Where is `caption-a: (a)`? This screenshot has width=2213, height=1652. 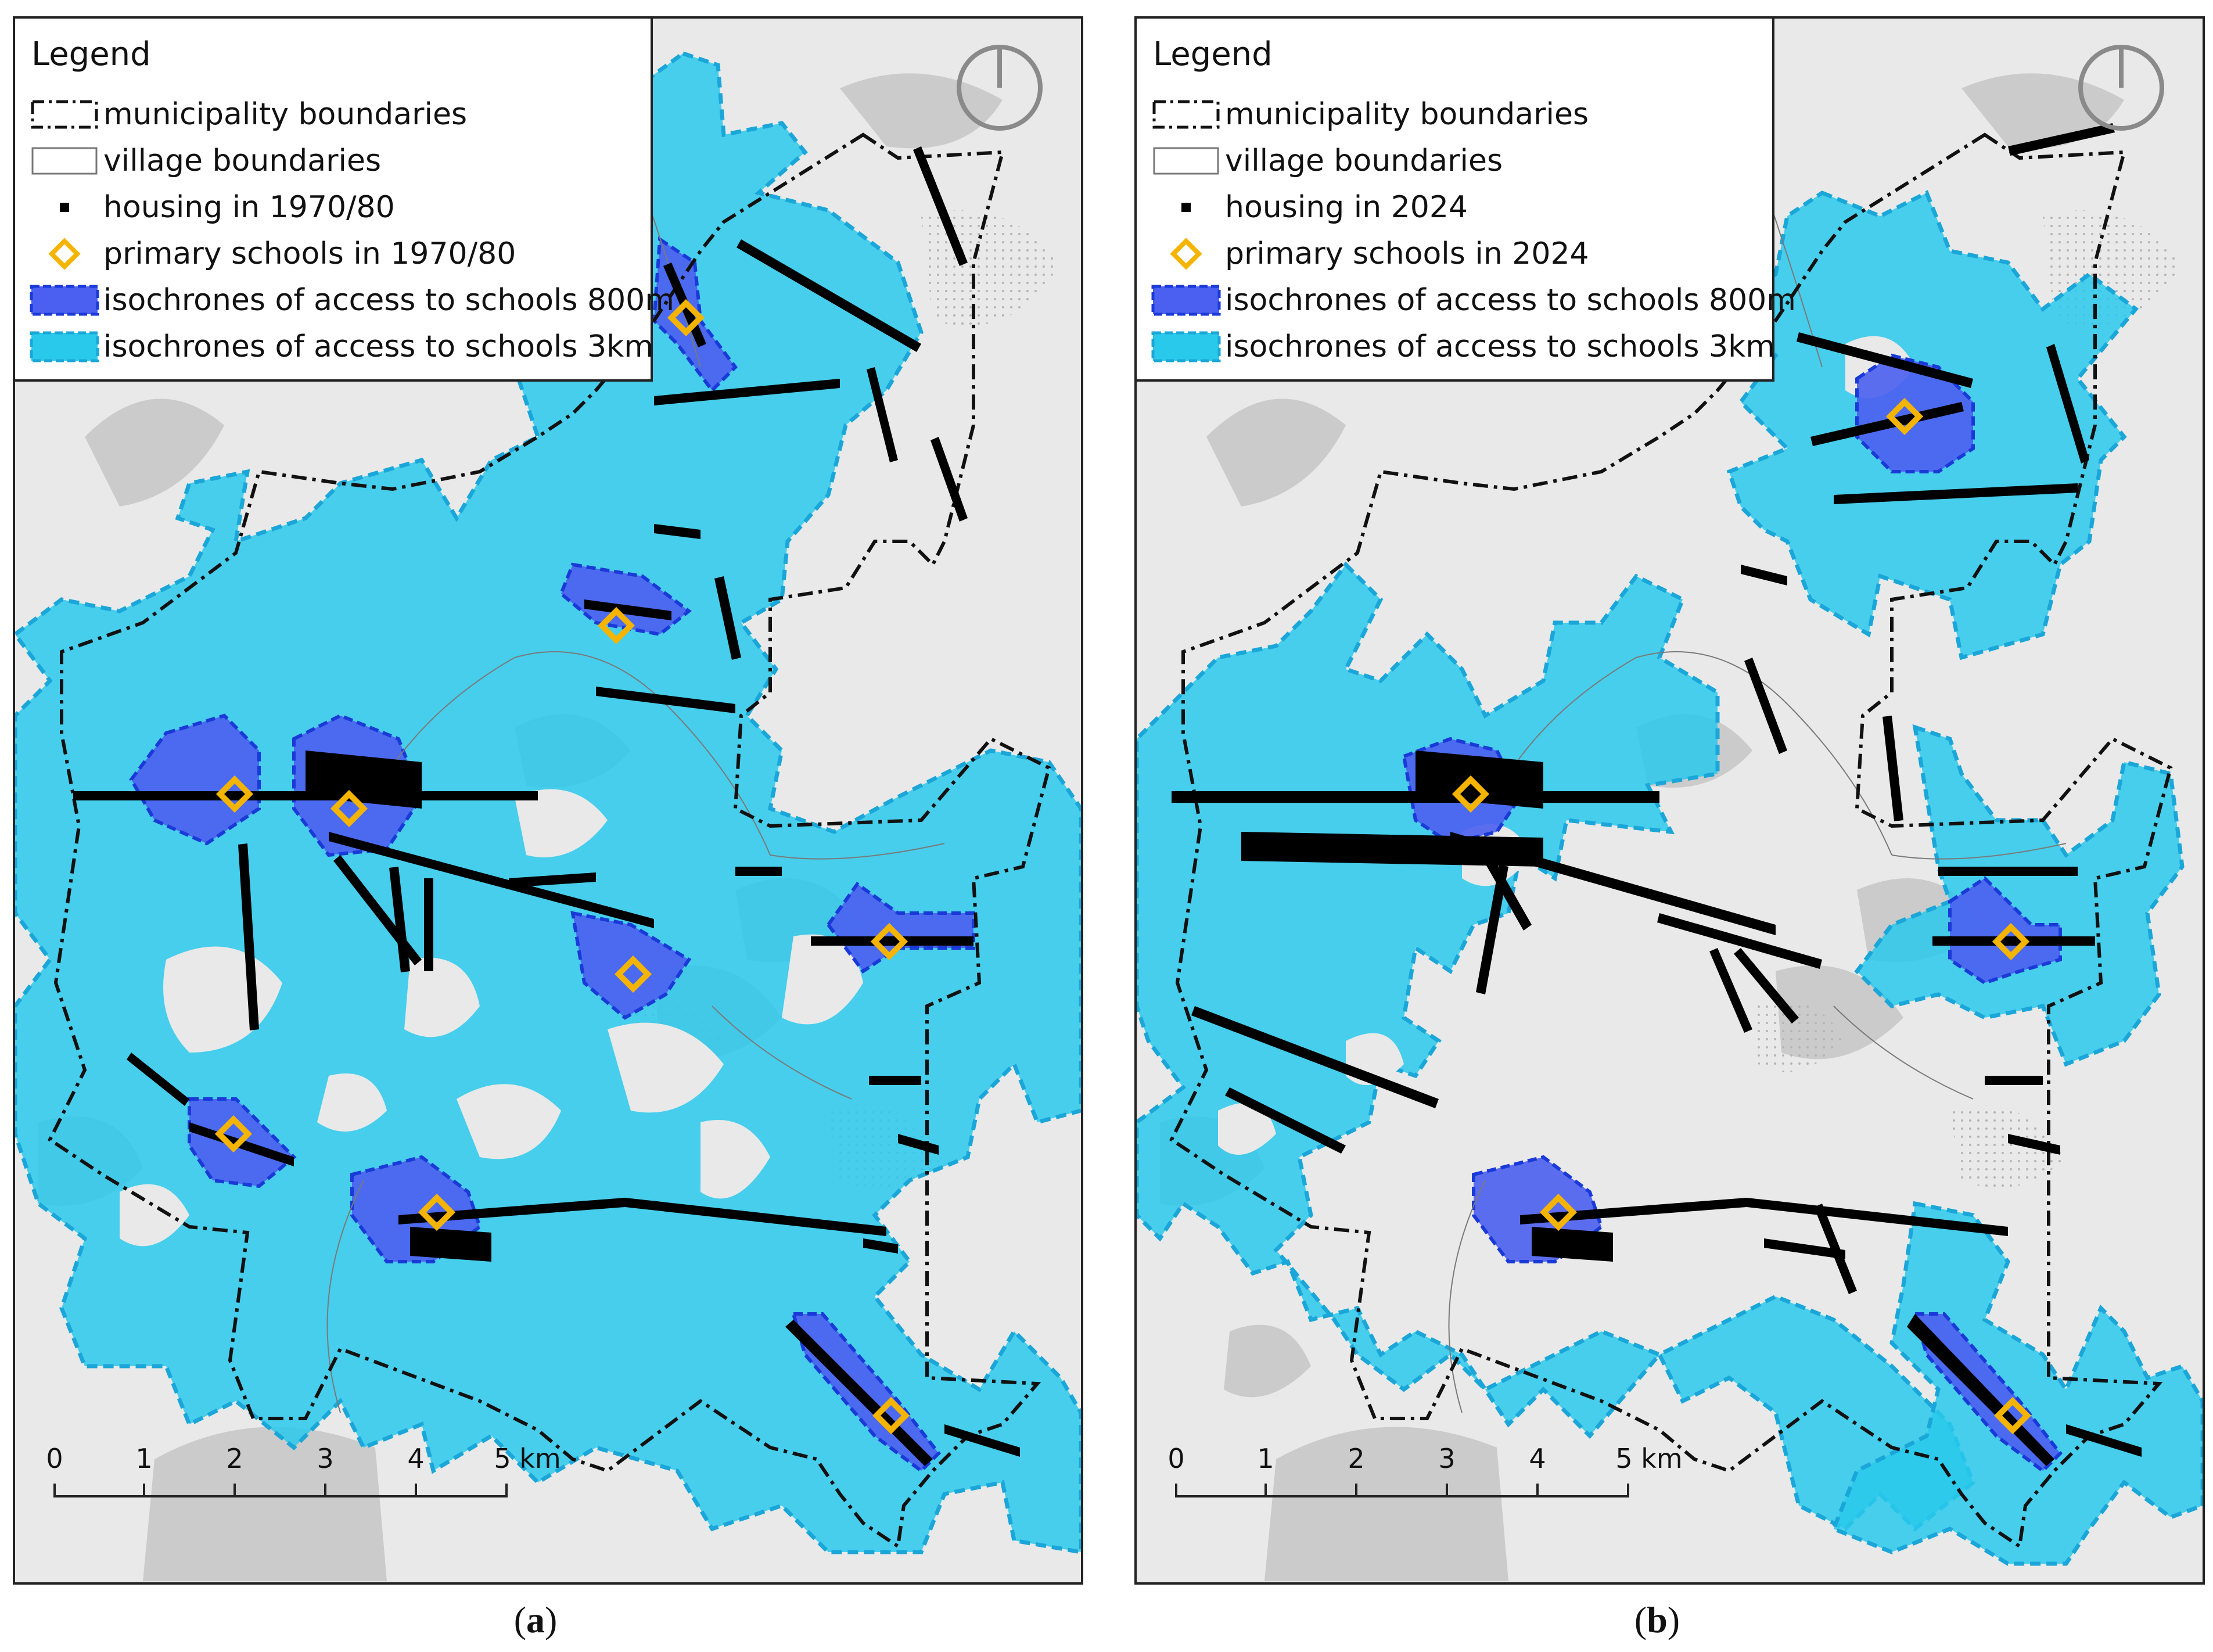 caption-a: (a) is located at coordinates (536, 1620).